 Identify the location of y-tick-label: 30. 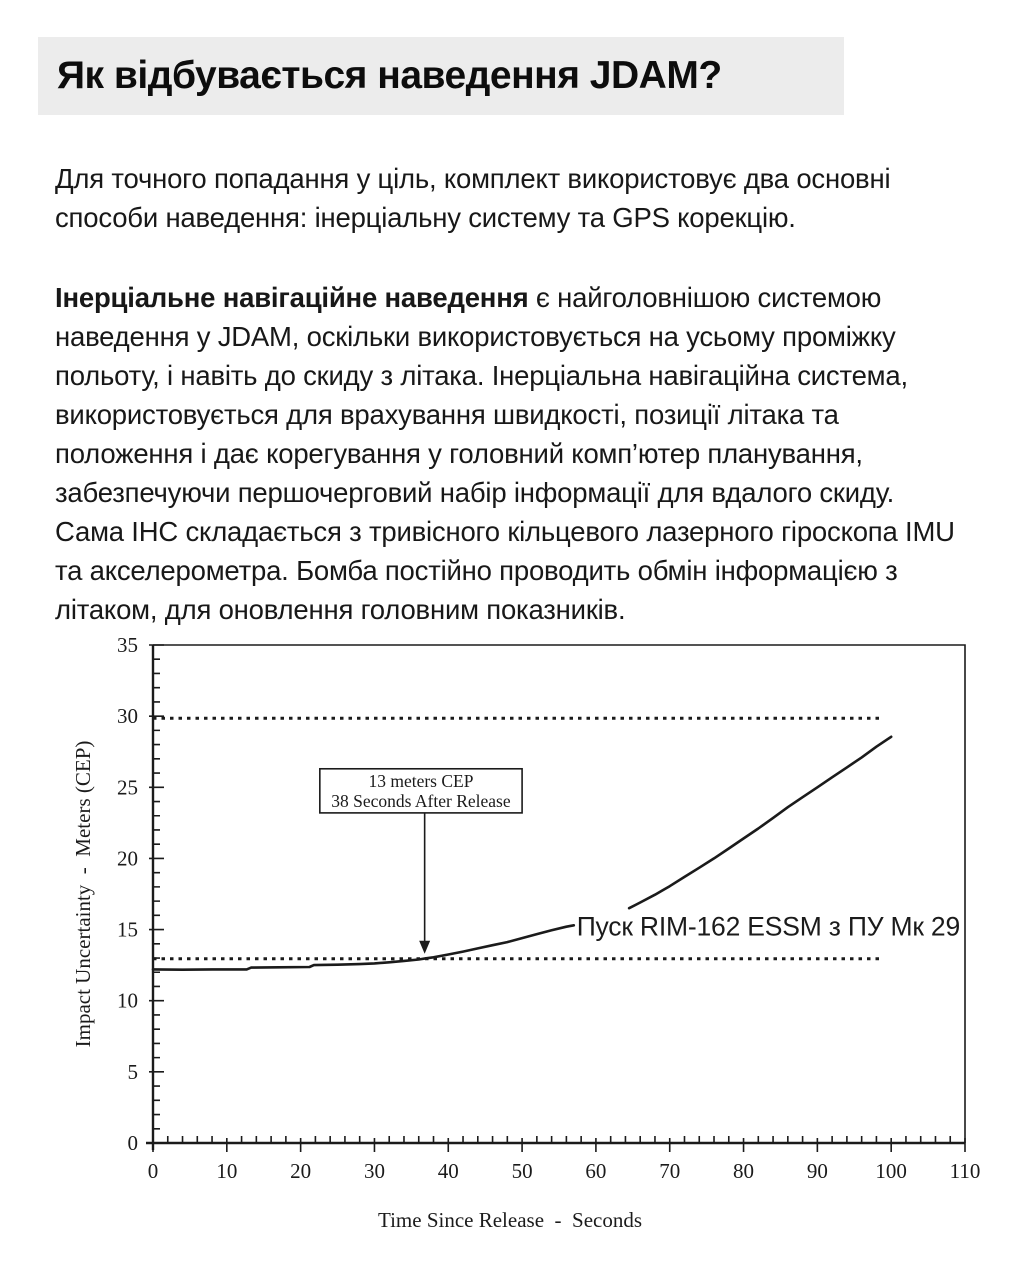
(127, 716).